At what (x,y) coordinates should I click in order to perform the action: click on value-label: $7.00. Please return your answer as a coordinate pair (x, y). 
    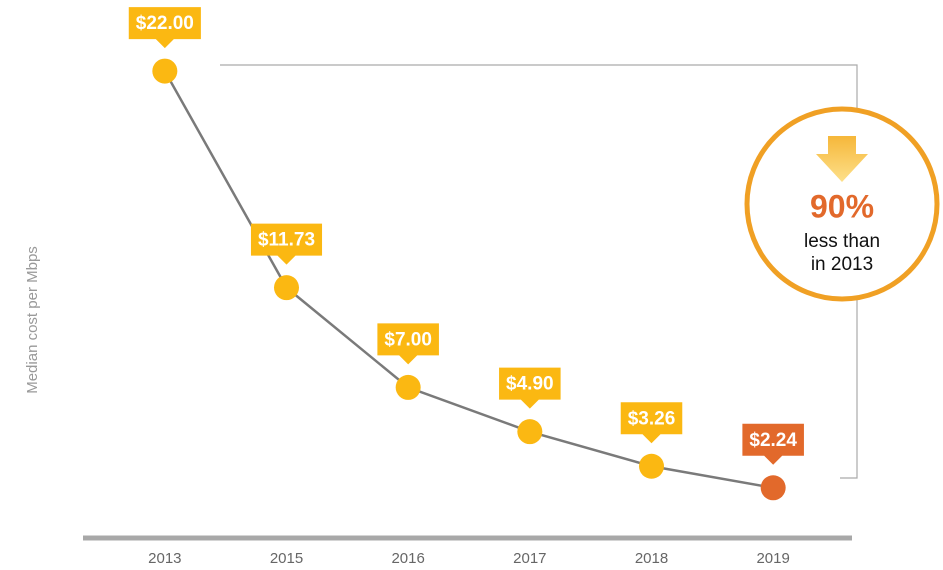
    Looking at the image, I should click on (408, 339).